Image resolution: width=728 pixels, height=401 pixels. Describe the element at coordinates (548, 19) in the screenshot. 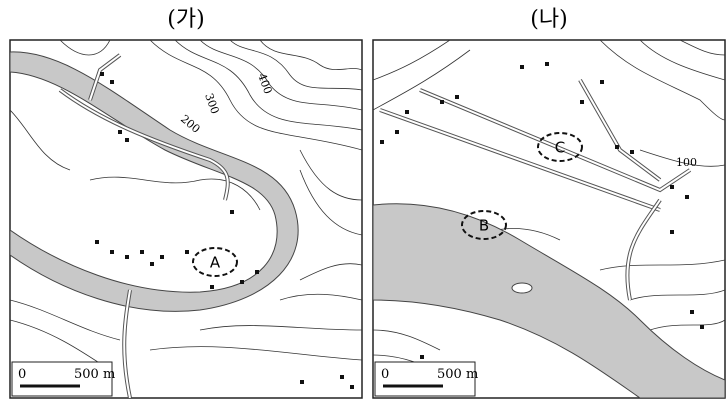

I see `panel-title: (나)` at that location.